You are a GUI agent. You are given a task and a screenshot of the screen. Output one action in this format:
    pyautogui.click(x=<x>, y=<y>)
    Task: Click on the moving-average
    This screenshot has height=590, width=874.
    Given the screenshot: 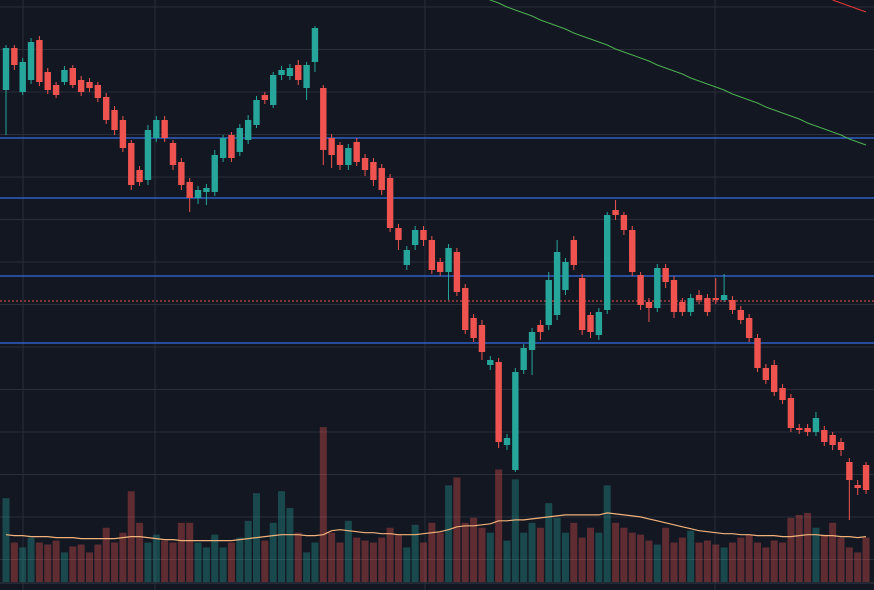 What is the action you would take?
    pyautogui.click(x=677, y=73)
    